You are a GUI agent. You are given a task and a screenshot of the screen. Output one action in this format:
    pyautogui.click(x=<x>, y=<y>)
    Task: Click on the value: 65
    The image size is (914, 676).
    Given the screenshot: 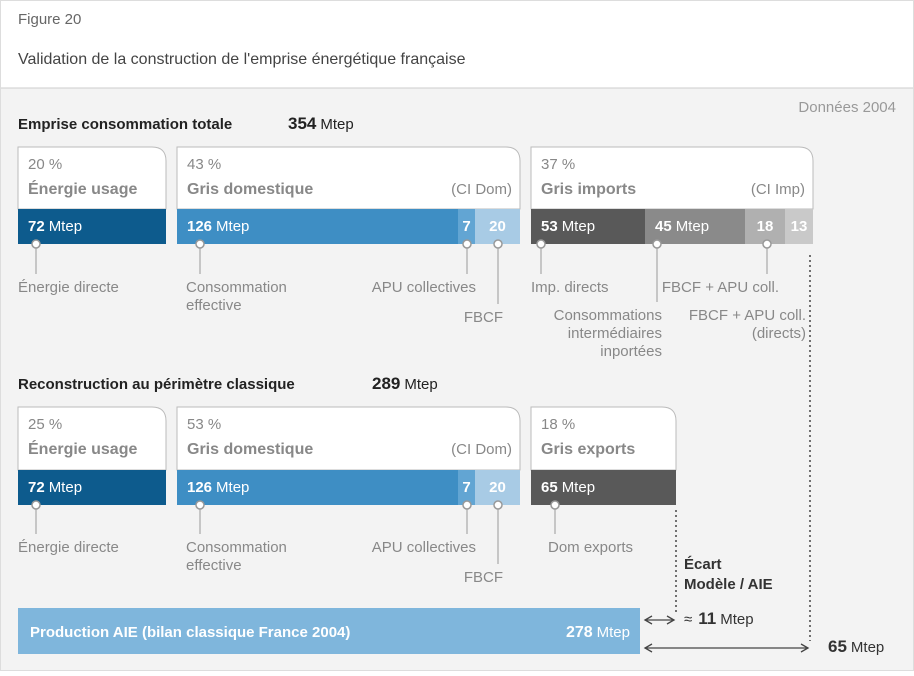 What is the action you would take?
    pyautogui.click(x=837, y=646)
    